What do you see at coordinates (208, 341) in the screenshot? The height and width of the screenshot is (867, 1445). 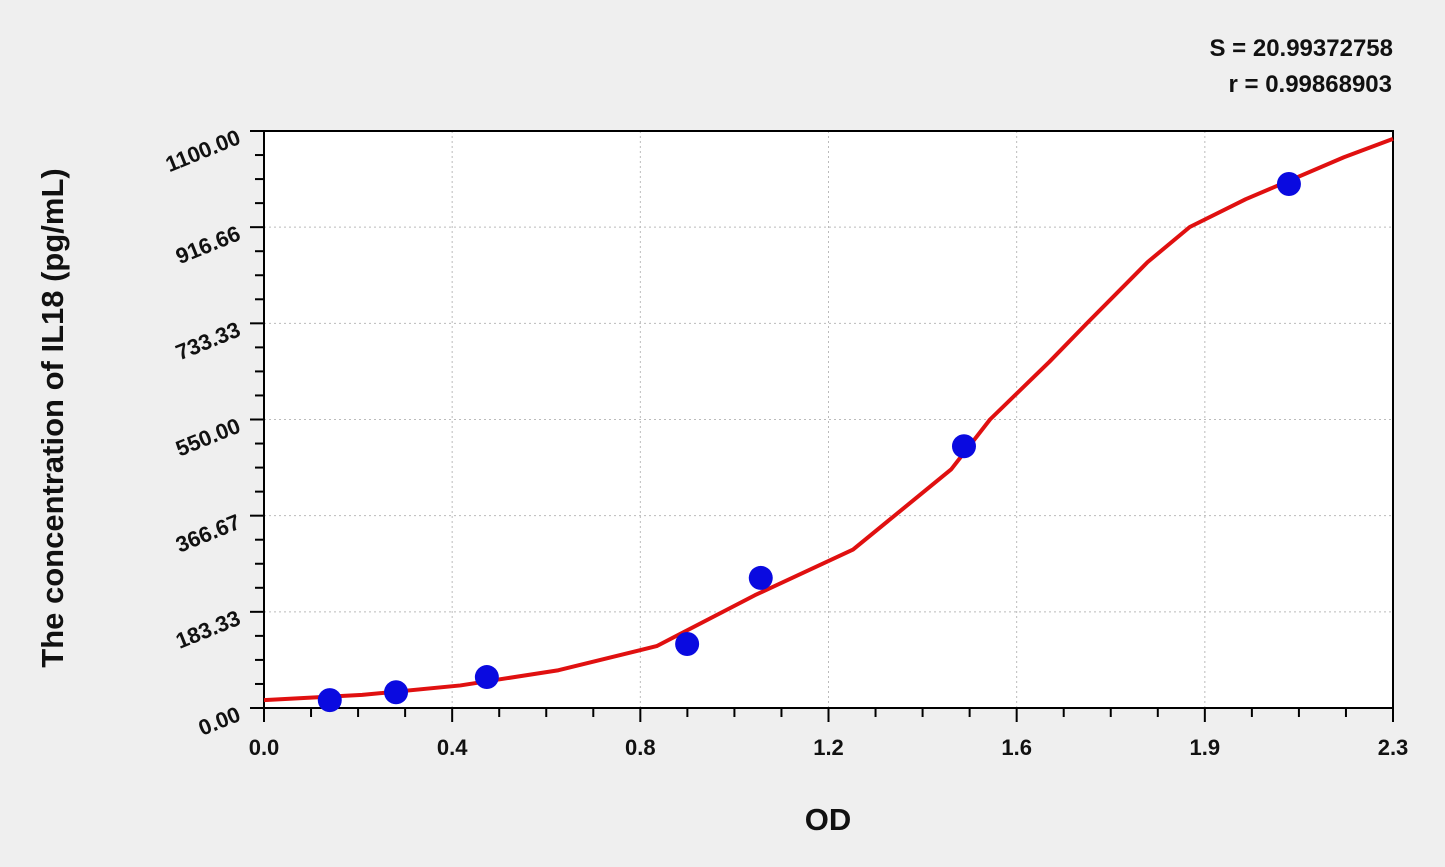 I see `y-tick-label: 733.33` at bounding box center [208, 341].